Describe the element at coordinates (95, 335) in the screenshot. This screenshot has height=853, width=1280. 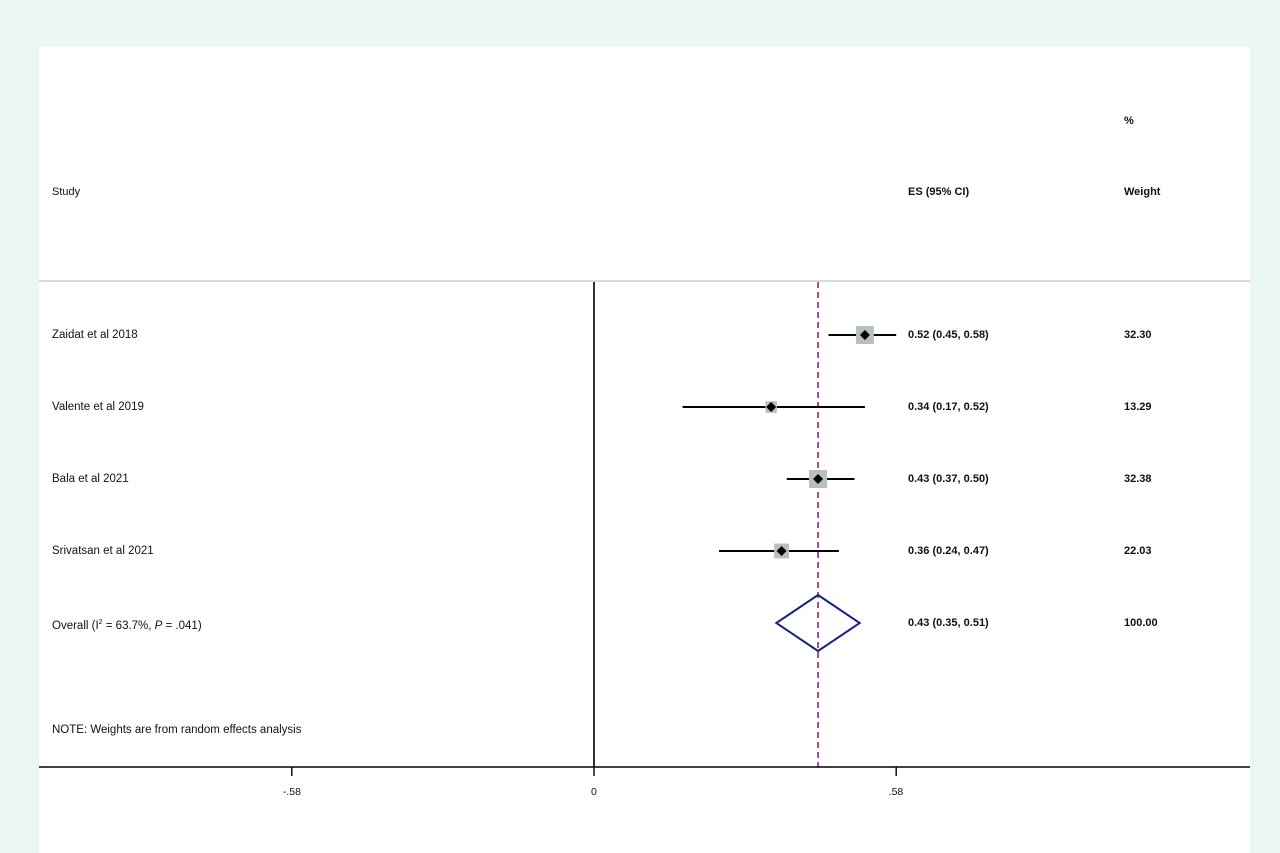
I see `study-label: Zaidat et al 2018` at that location.